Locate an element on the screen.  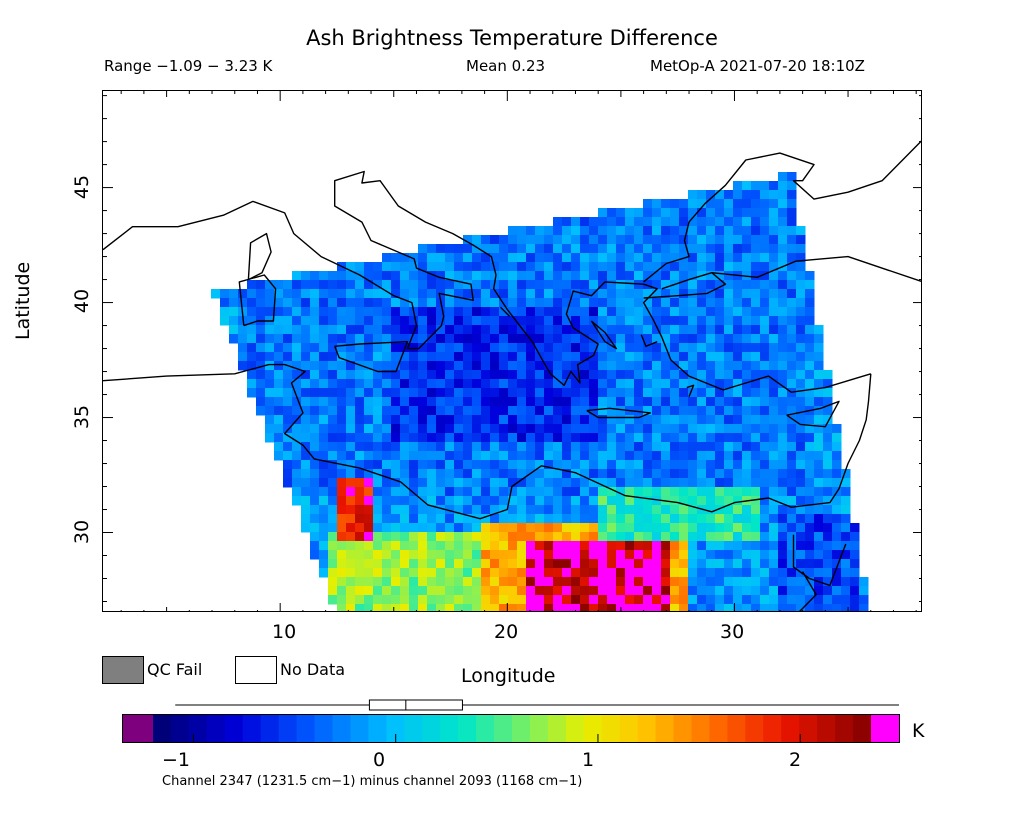
range-text: Range −1.09 − 3.23 K is located at coordinates (188, 66).